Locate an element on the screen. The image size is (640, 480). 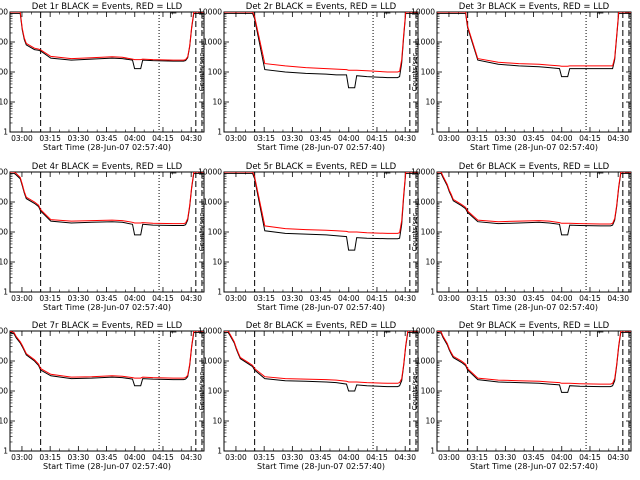
panel-title: Det 3r BLACK = Events, RED = LLD is located at coordinates (534, 7).